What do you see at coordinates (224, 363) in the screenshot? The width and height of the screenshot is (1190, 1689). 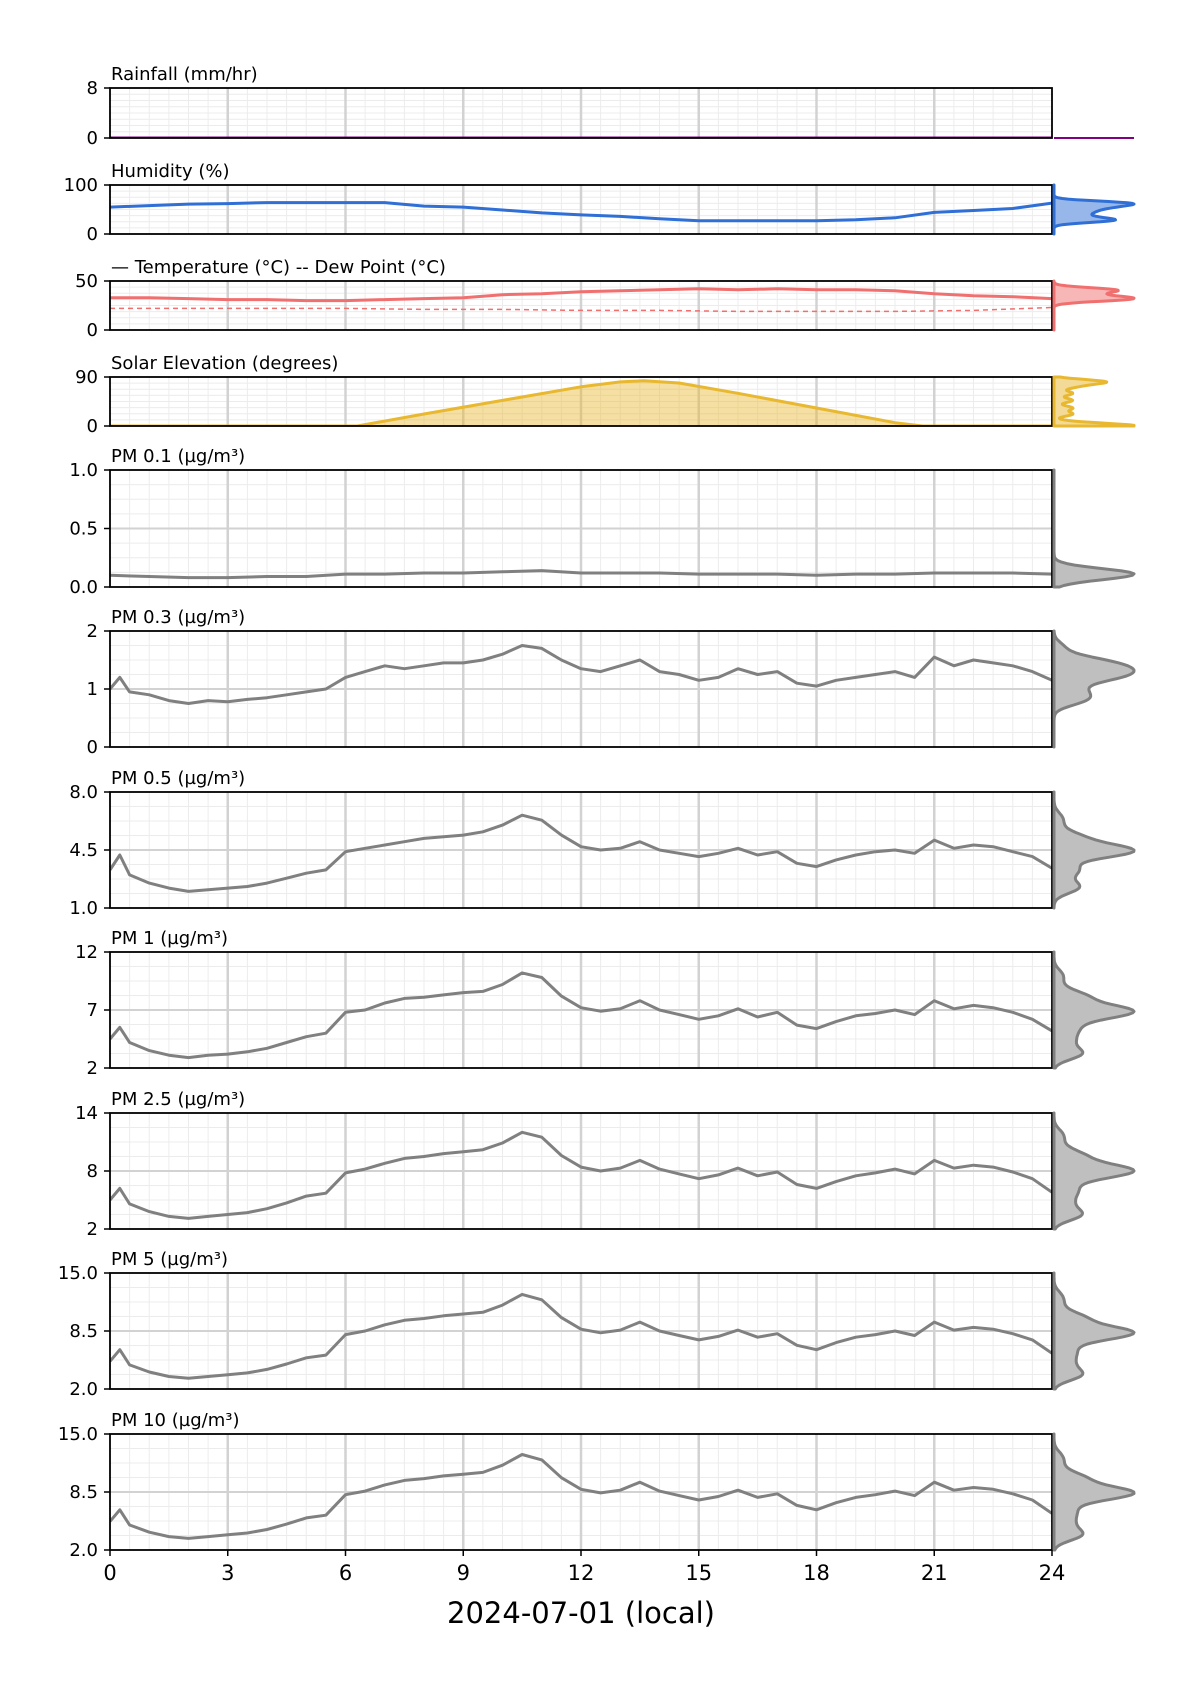 I see `panel-title: Solar Elevation (degrees)` at bounding box center [224, 363].